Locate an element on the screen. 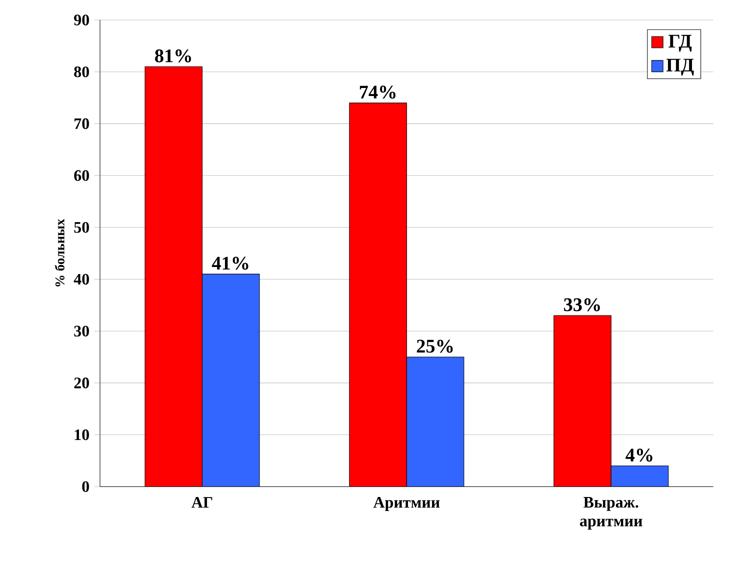 The width and height of the screenshot is (736, 569). y-tick-label: 90 is located at coordinates (81, 20).